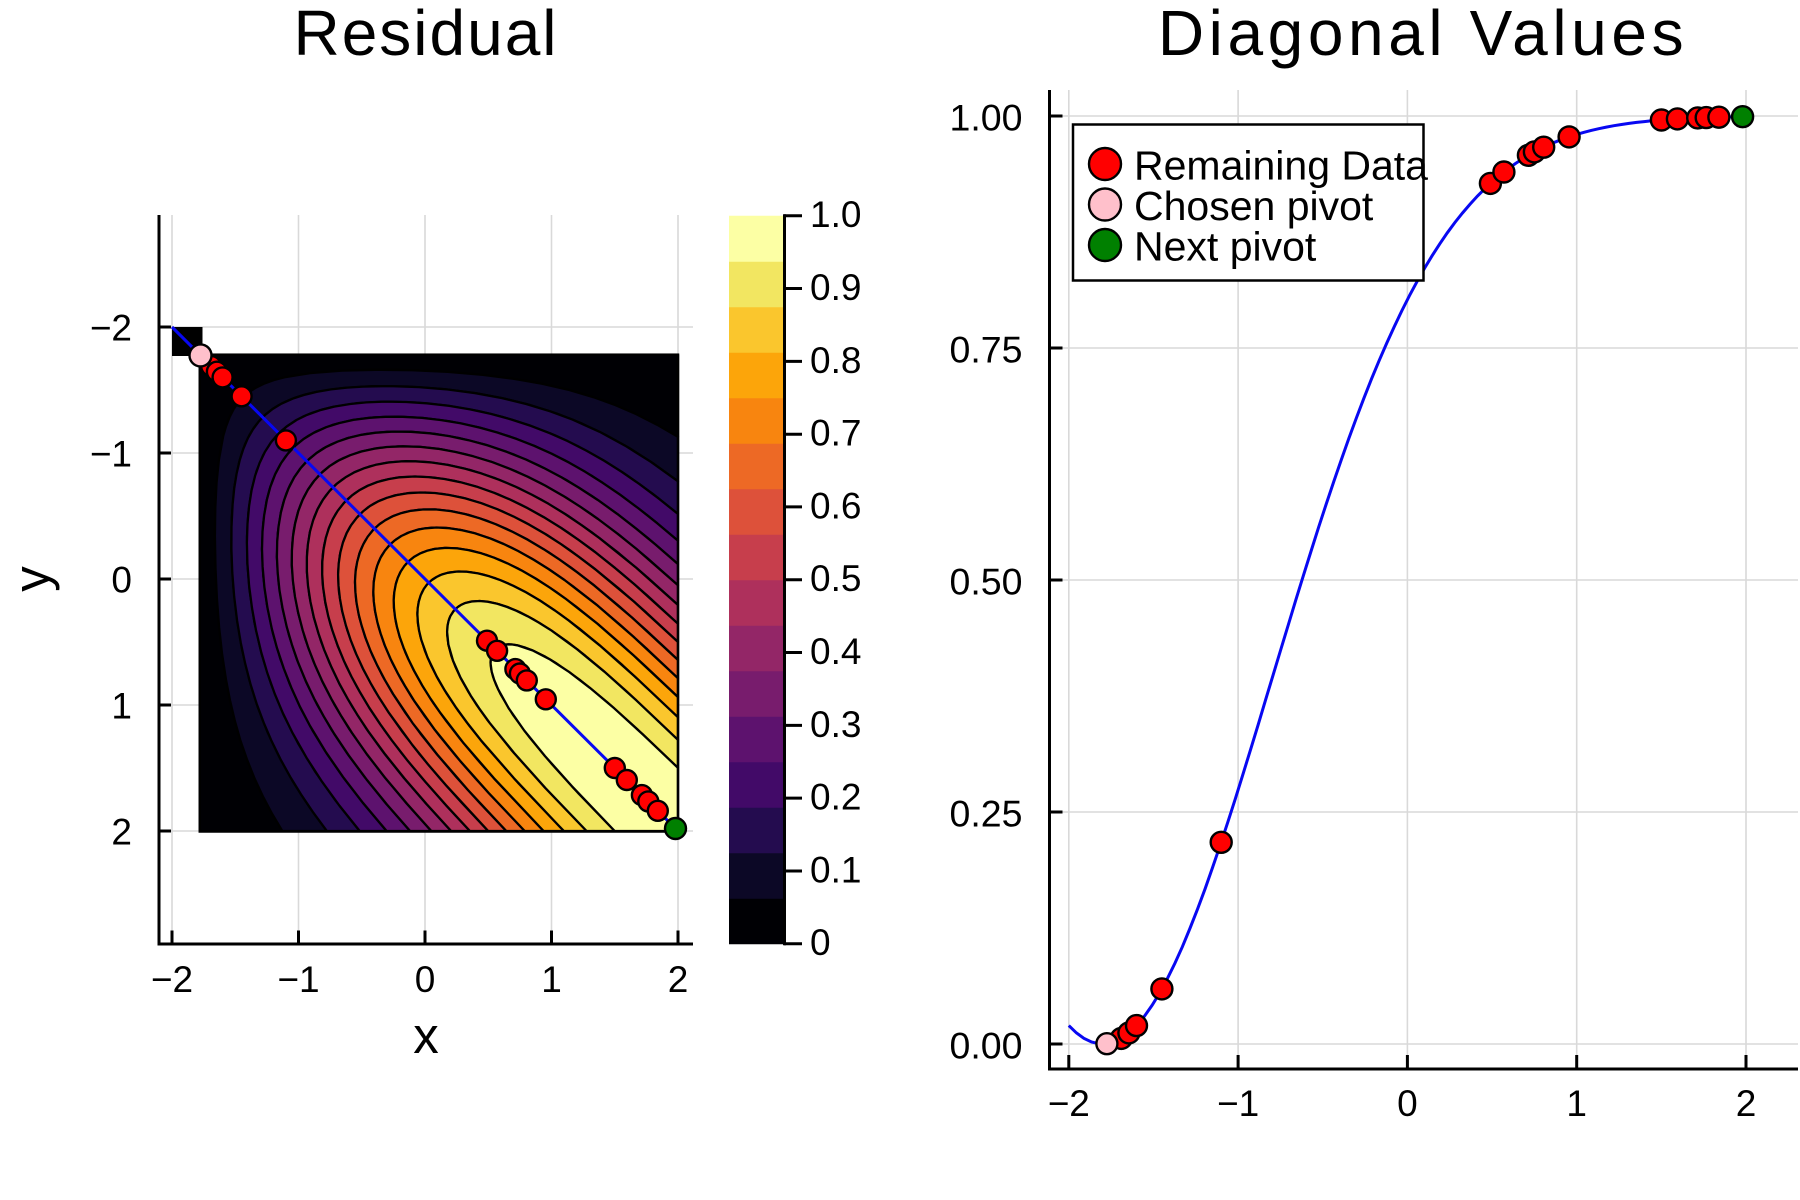  What do you see at coordinates (835, 214) in the screenshot?
I see `svg-text: 1.0` at bounding box center [835, 214].